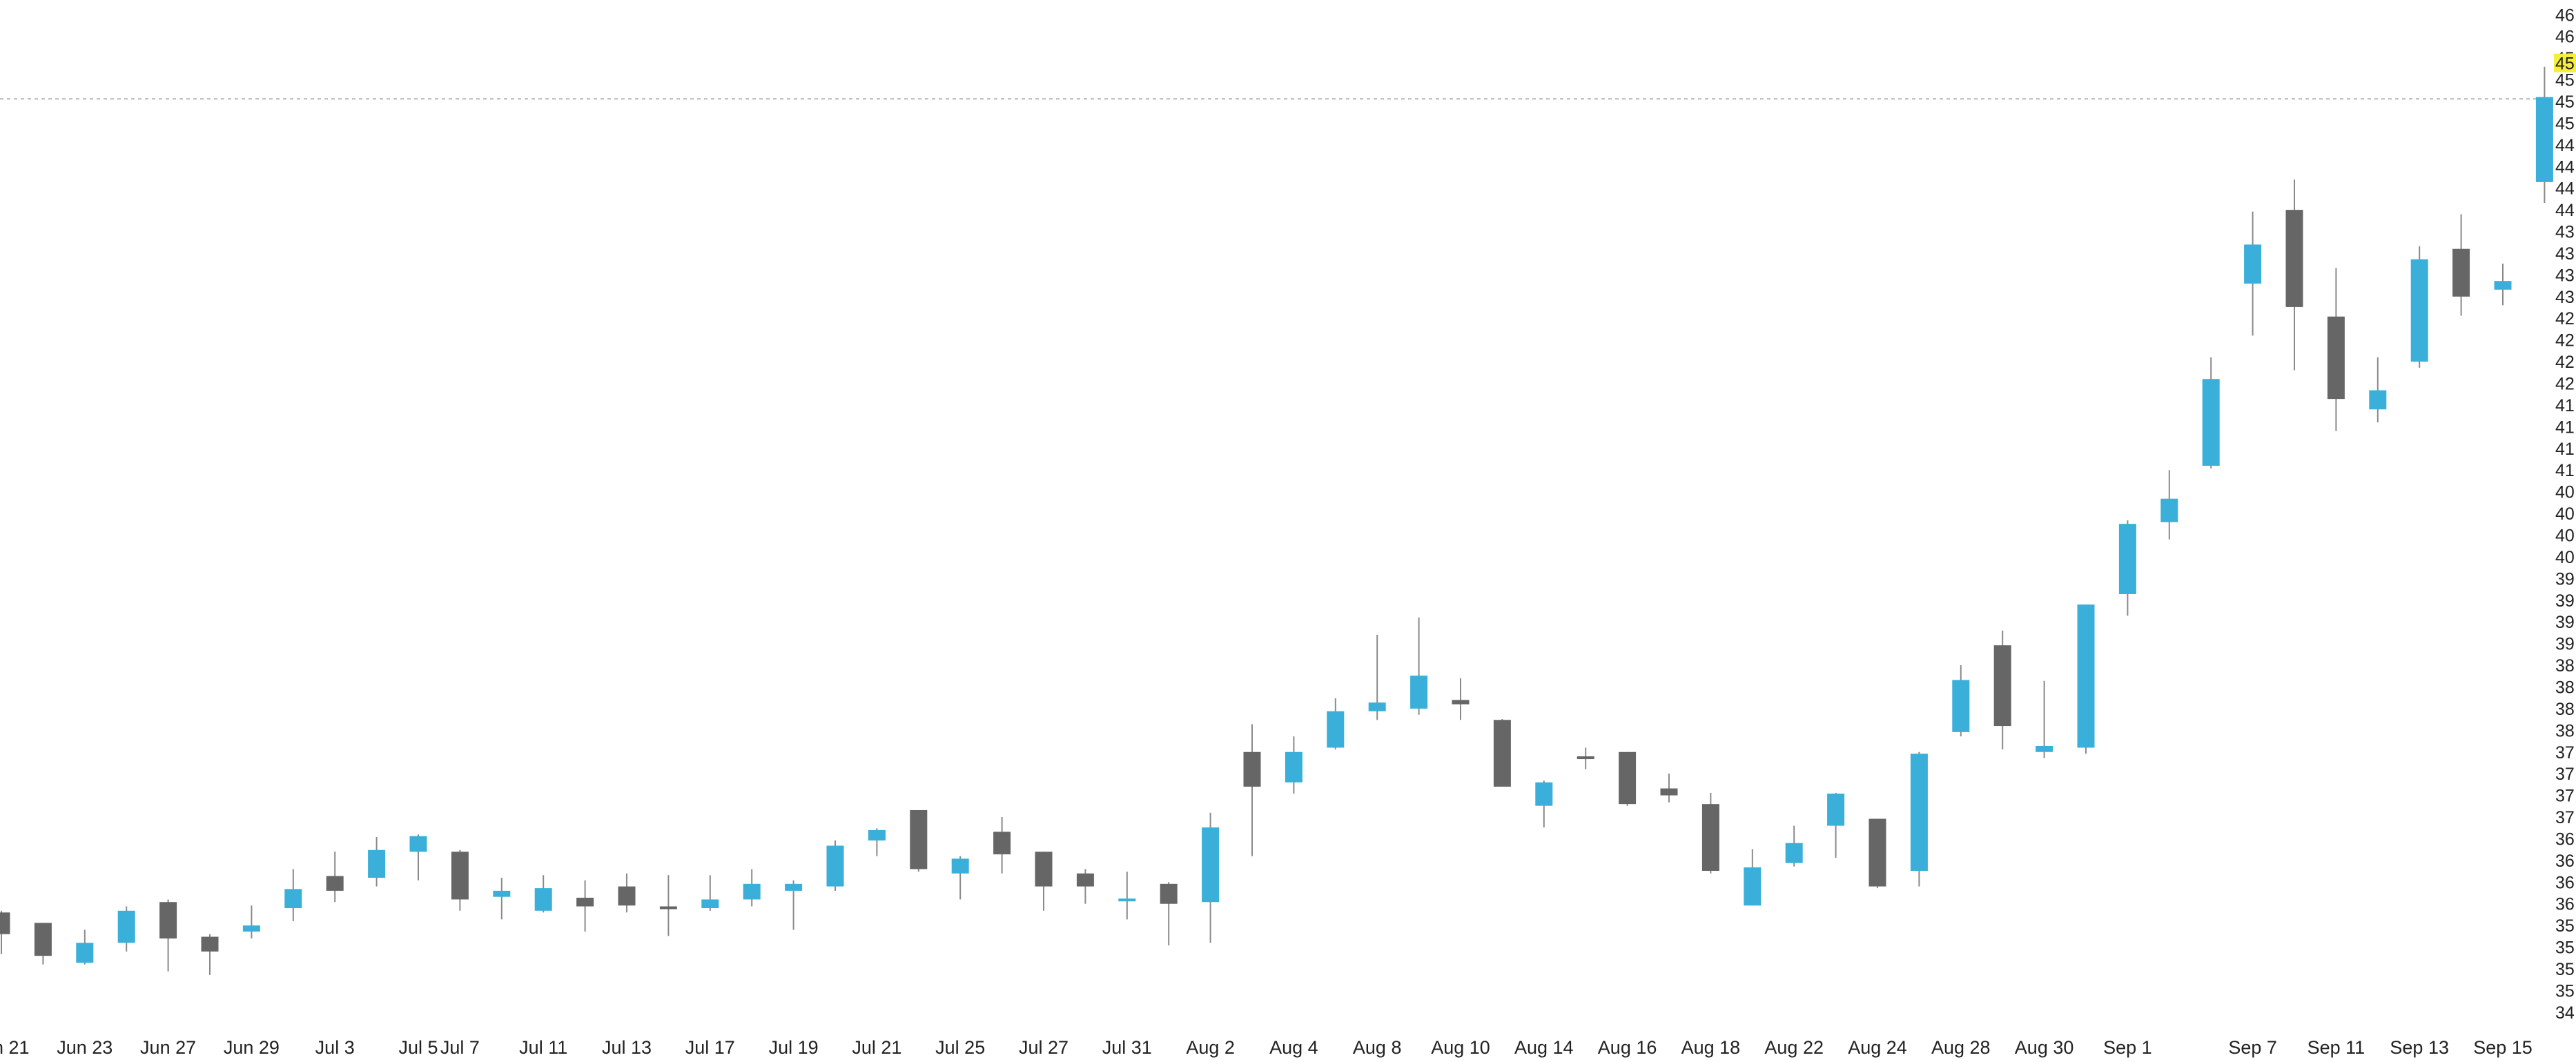 Image resolution: width=2576 pixels, height=1062 pixels. What do you see at coordinates (2565, 275) in the screenshot?
I see `y-tick-label: 43.25` at bounding box center [2565, 275].